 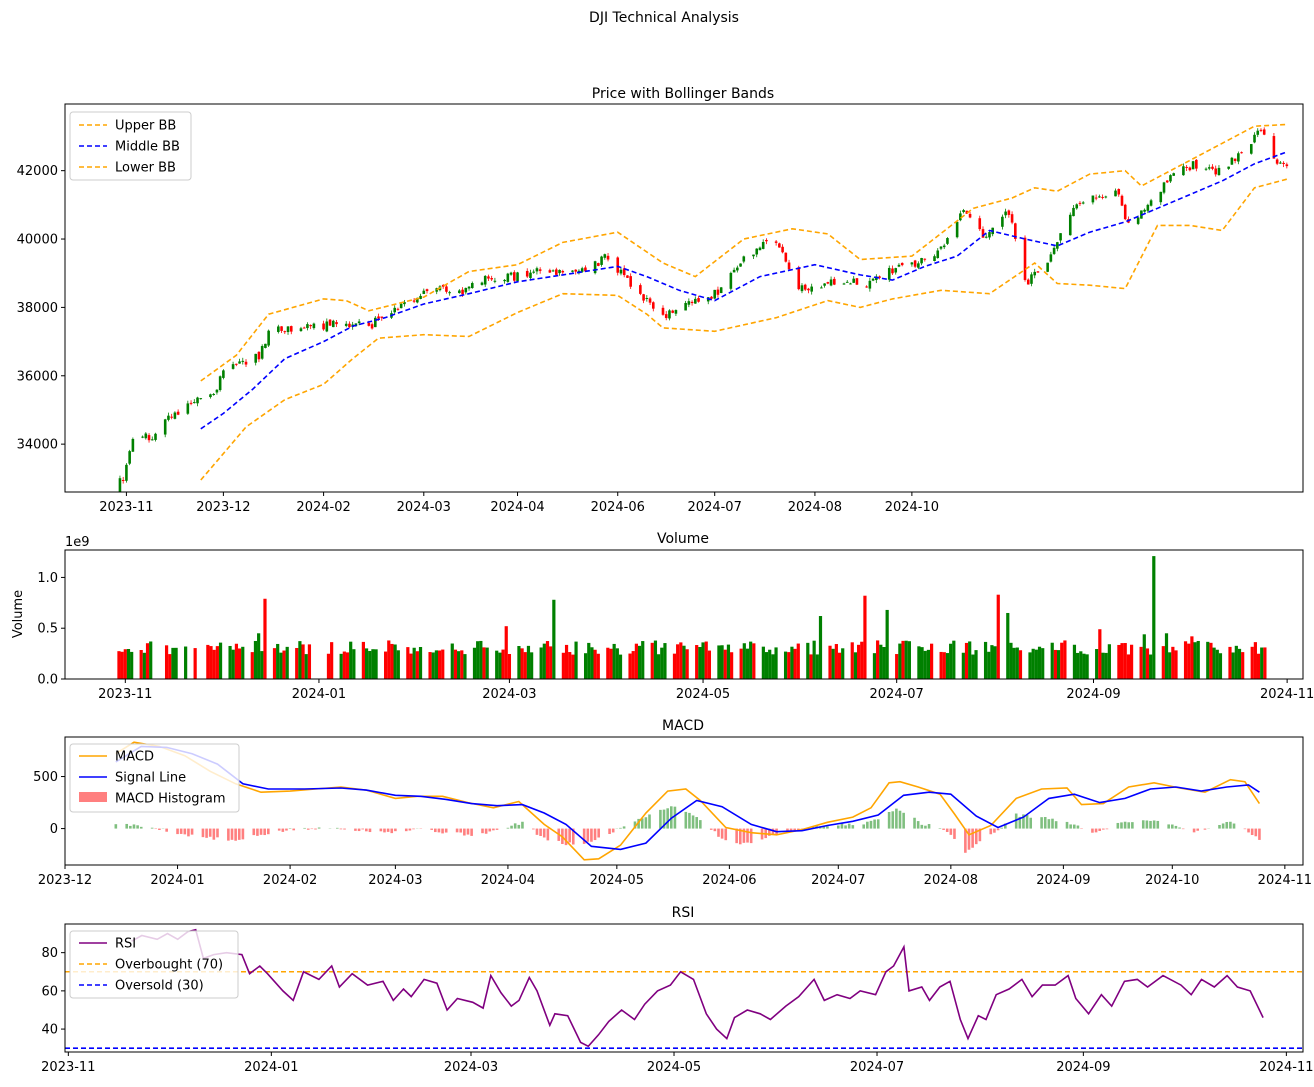 I want to click on x-tick-label: 2024-11, so click(x=1287, y=694).